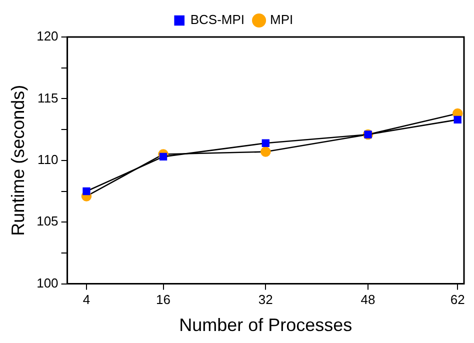 This screenshot has width=474, height=343. What do you see at coordinates (86, 300) in the screenshot?
I see `x-tick-label: 4` at bounding box center [86, 300].